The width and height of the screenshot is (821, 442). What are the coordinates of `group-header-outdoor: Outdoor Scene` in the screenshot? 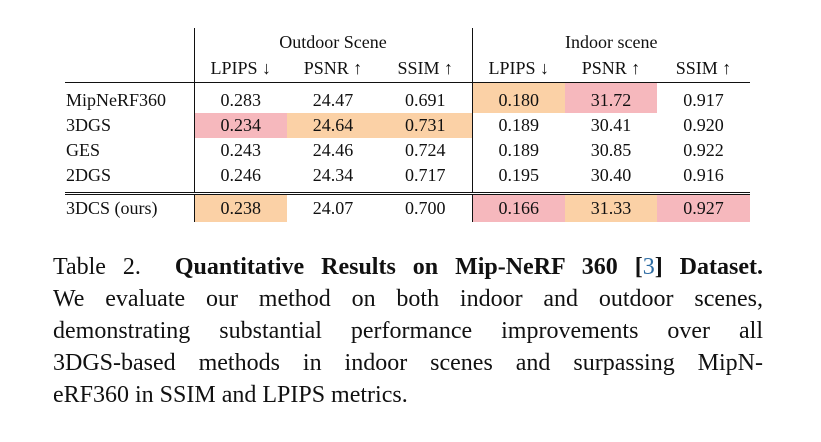 It's located at (332, 41).